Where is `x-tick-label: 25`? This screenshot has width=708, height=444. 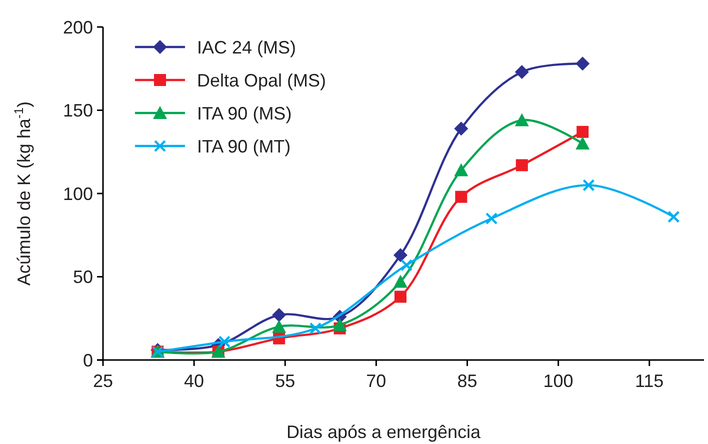
x-tick-label: 25 is located at coordinates (103, 381).